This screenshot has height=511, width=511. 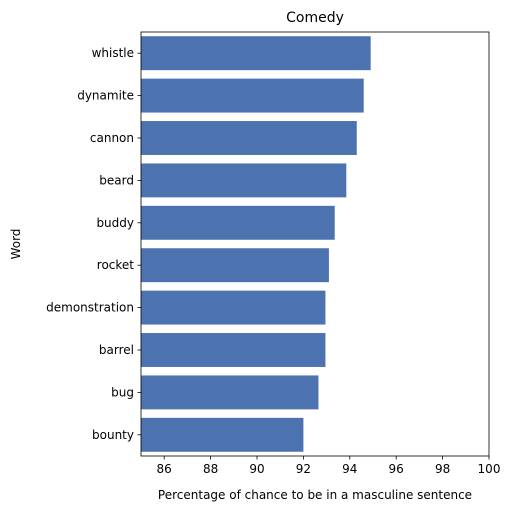 I want to click on bar-beard, so click(x=244, y=180).